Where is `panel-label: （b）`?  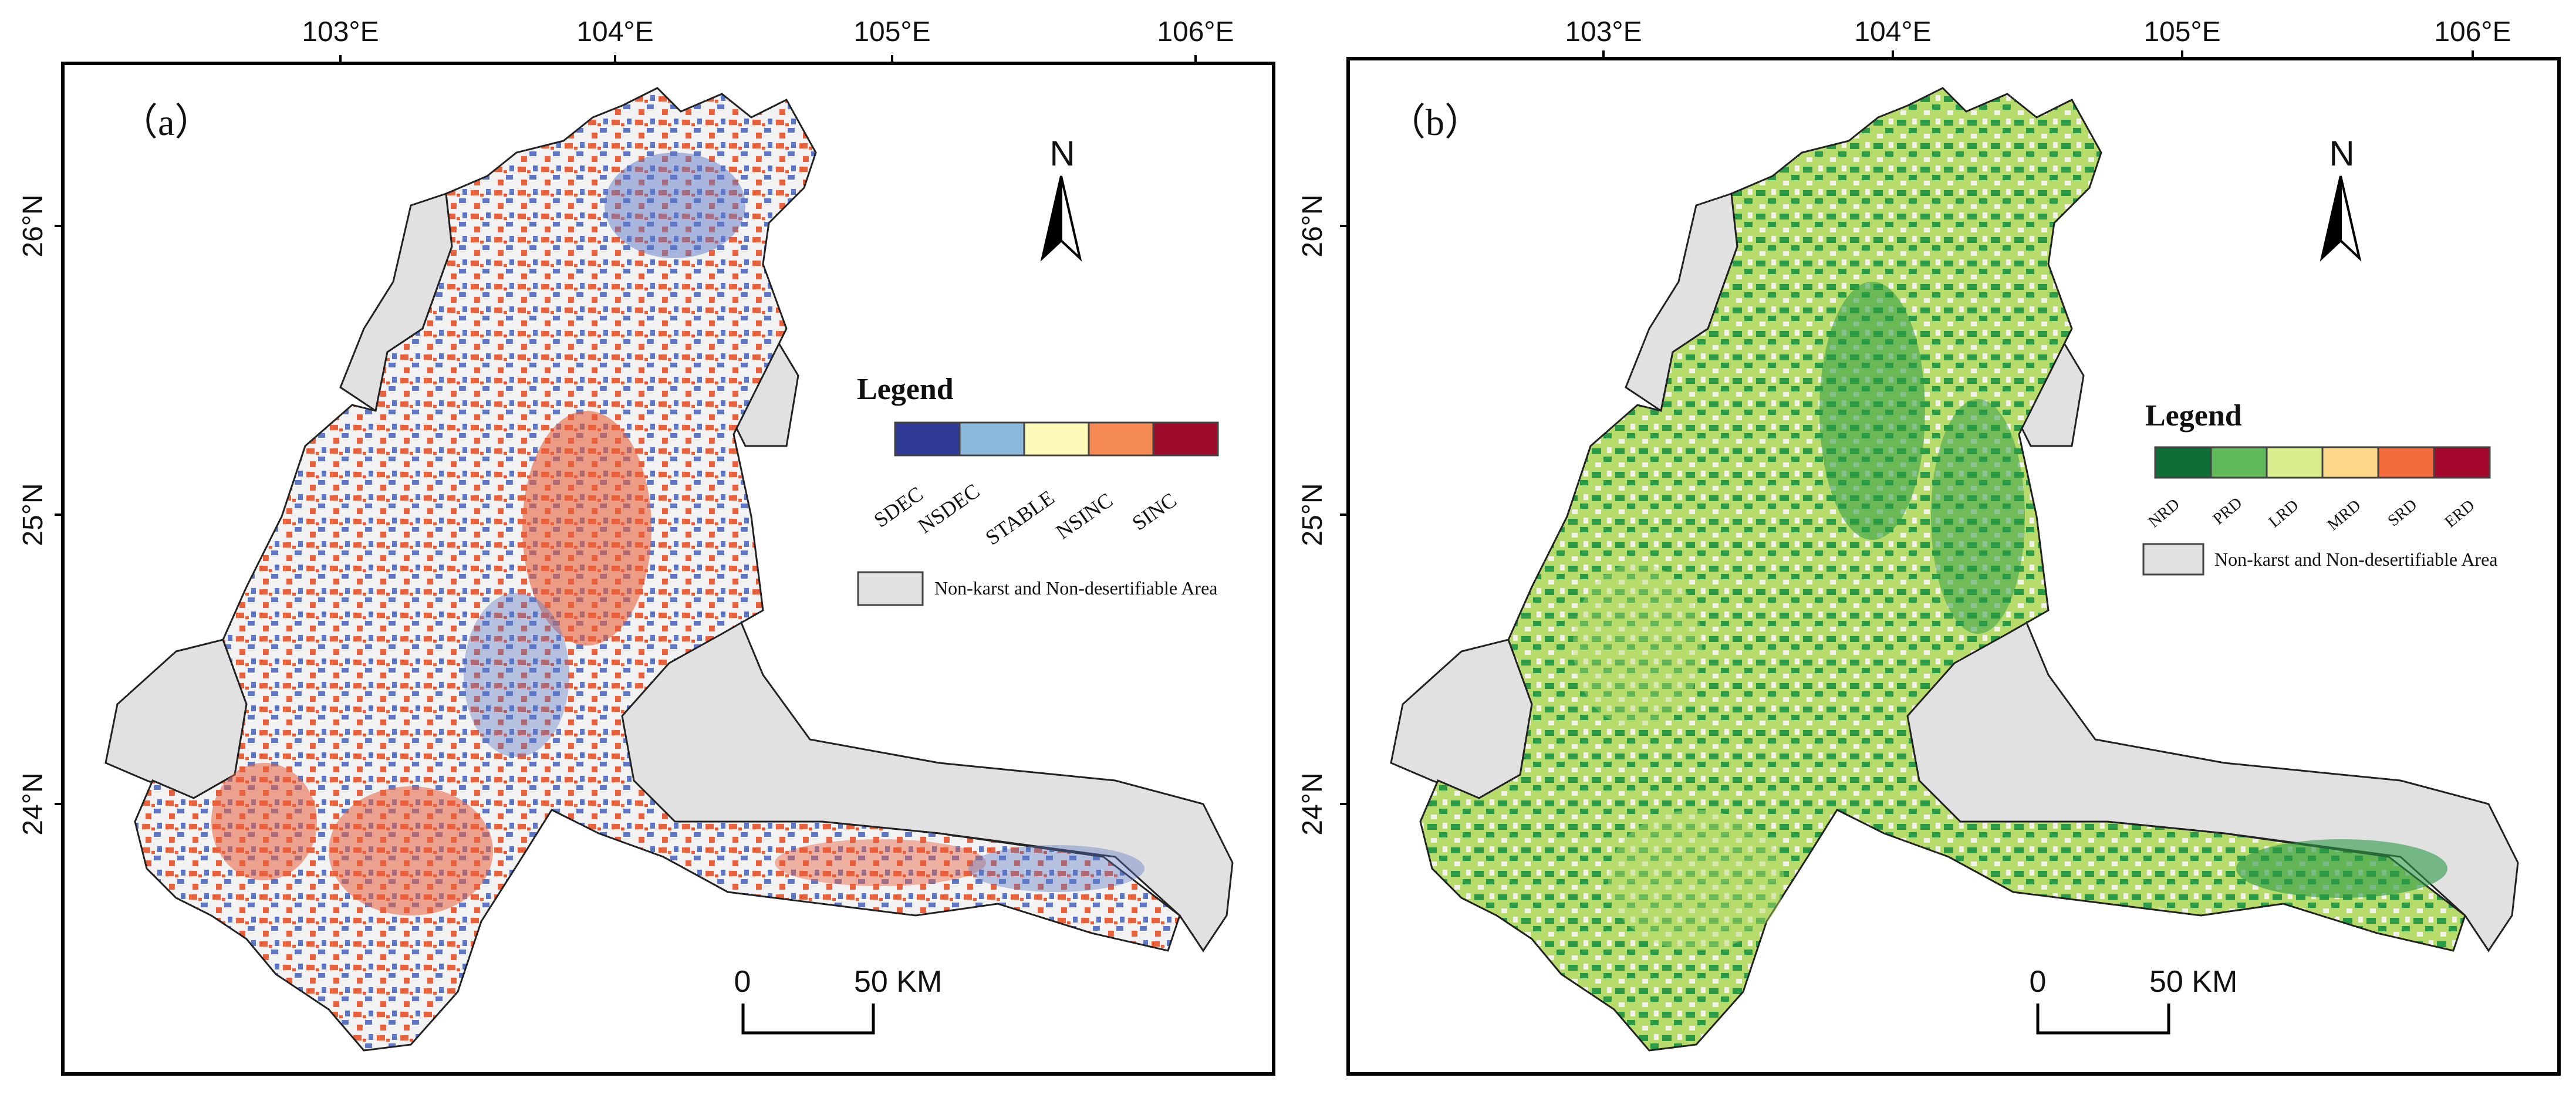 panel-label: （b） is located at coordinates (1435, 122).